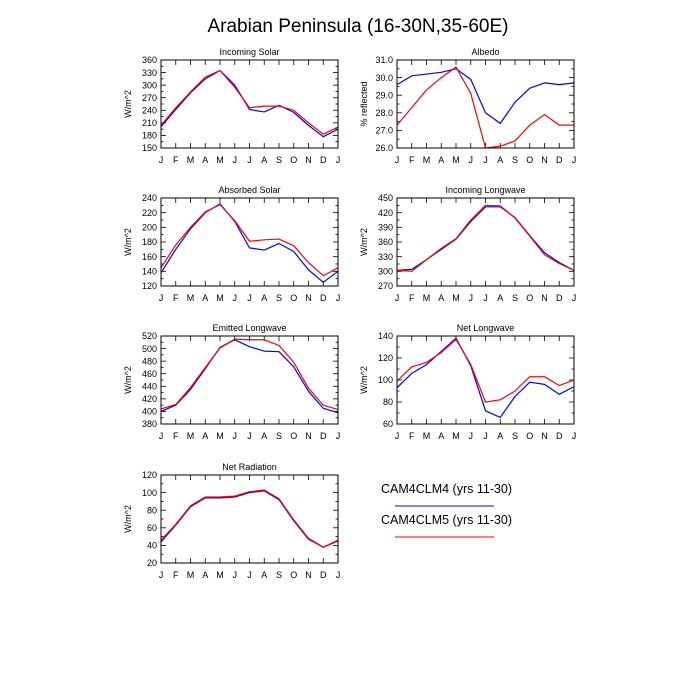  What do you see at coordinates (384, 60) in the screenshot?
I see `y-tick-label: 31.0` at bounding box center [384, 60].